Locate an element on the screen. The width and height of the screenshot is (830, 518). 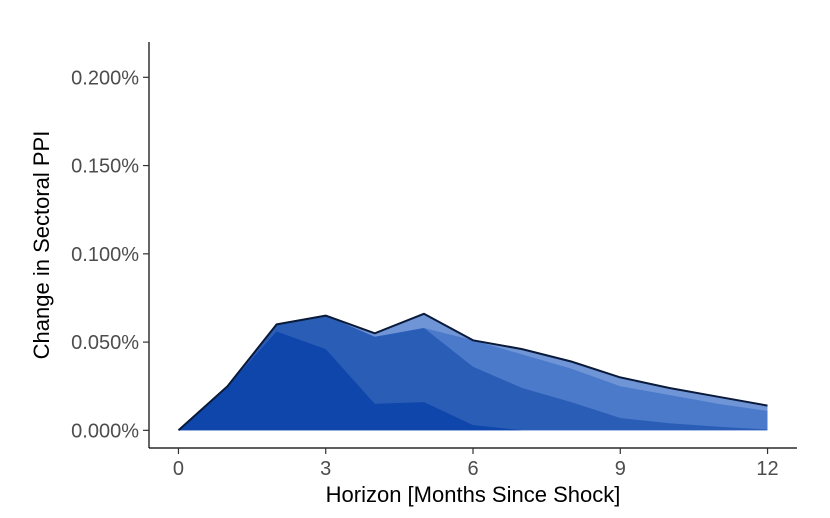
y-tick-label: 0.100% is located at coordinates (105, 255).